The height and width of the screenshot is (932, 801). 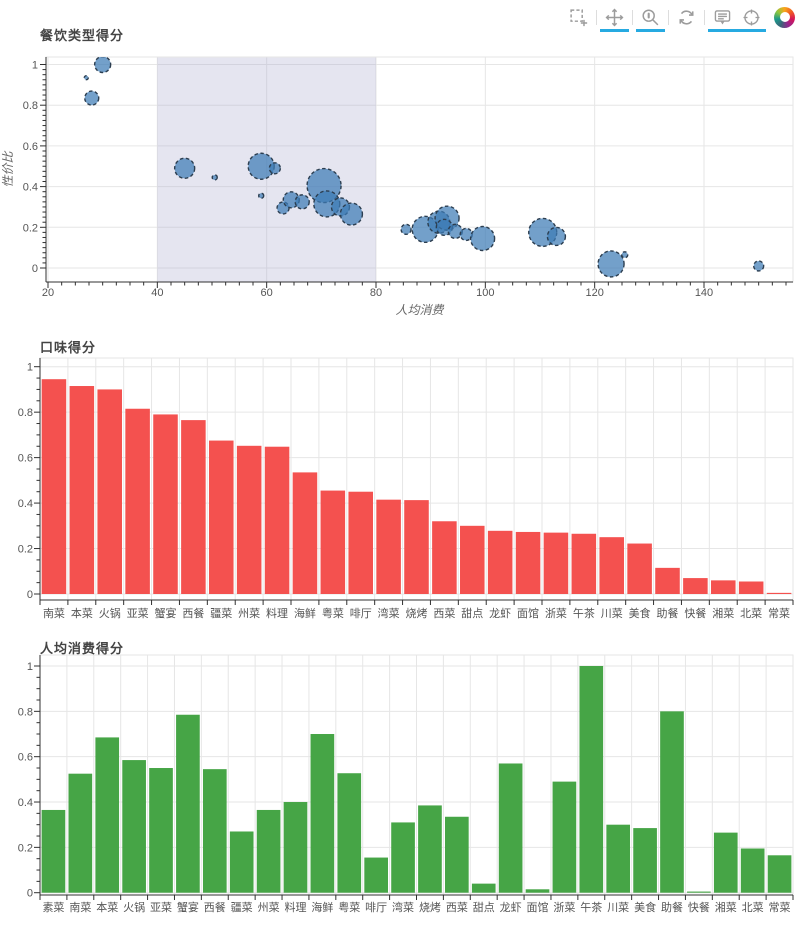 I want to click on category-label: 啡厅, so click(x=376, y=907).